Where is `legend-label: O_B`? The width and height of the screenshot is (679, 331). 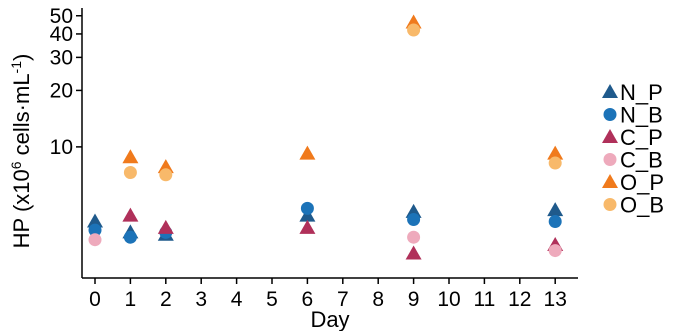
legend-label: O_B is located at coordinates (642, 205).